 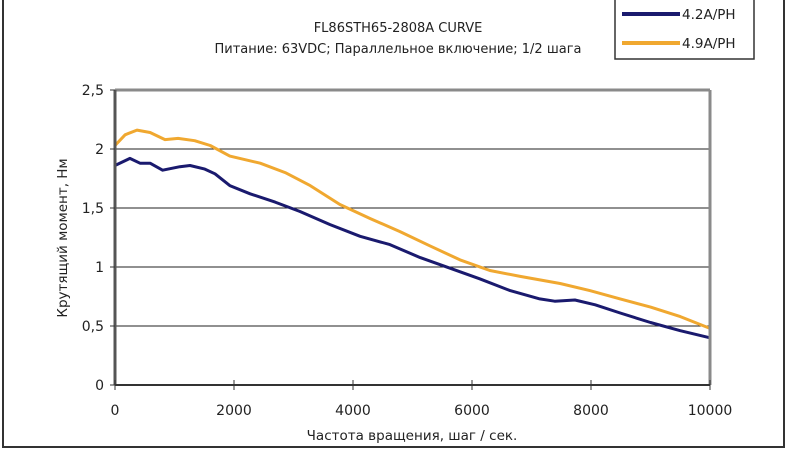 I want to click on y-axis-label: Крутящий момент, Нм, so click(x=63, y=237).